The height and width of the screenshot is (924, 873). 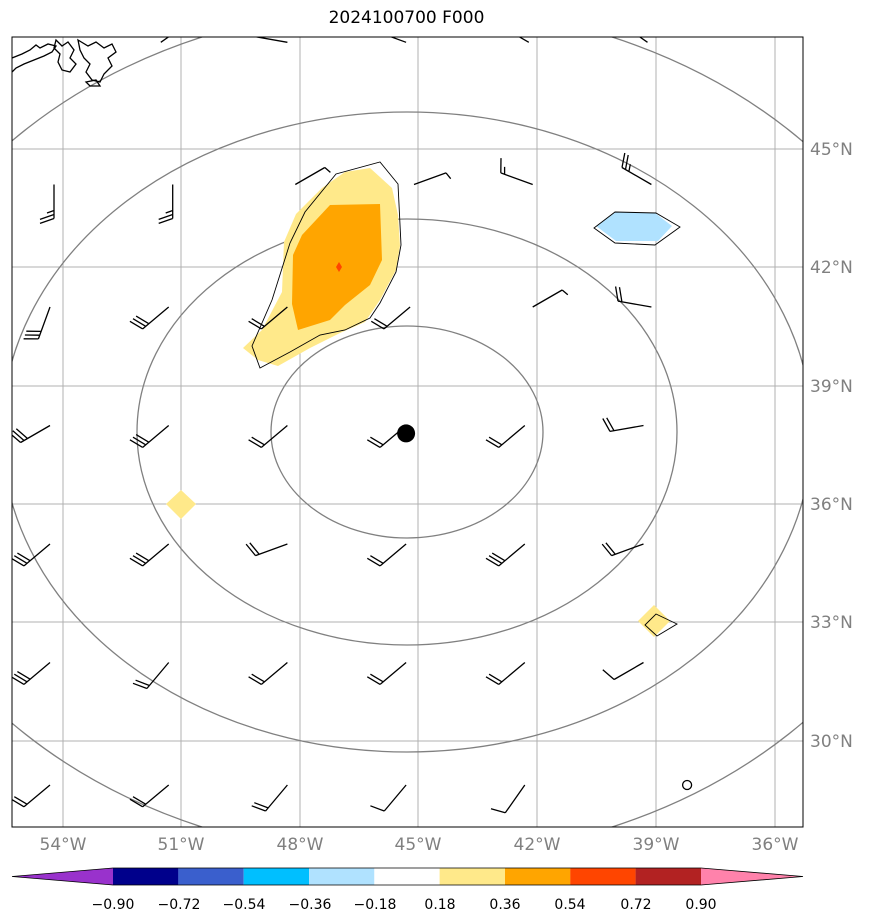 What do you see at coordinates (406, 18) in the screenshot?
I see `map-title: 2024100700 F000` at bounding box center [406, 18].